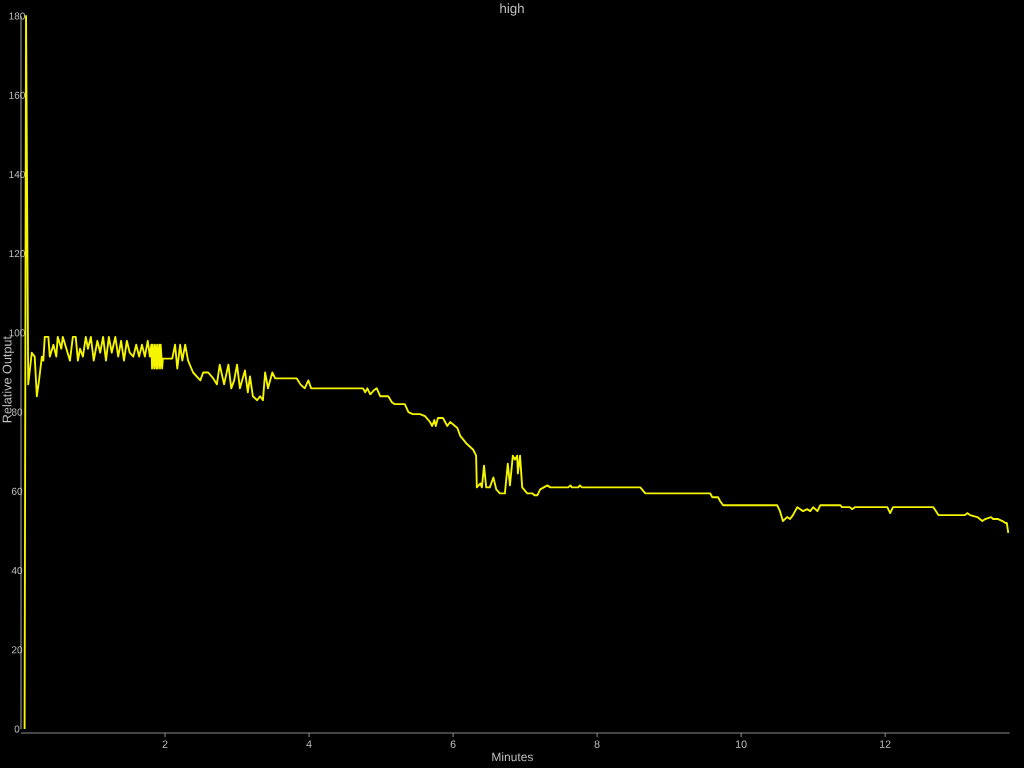  Describe the element at coordinates (17, 491) in the screenshot. I see `y-tick-label: 60` at that location.